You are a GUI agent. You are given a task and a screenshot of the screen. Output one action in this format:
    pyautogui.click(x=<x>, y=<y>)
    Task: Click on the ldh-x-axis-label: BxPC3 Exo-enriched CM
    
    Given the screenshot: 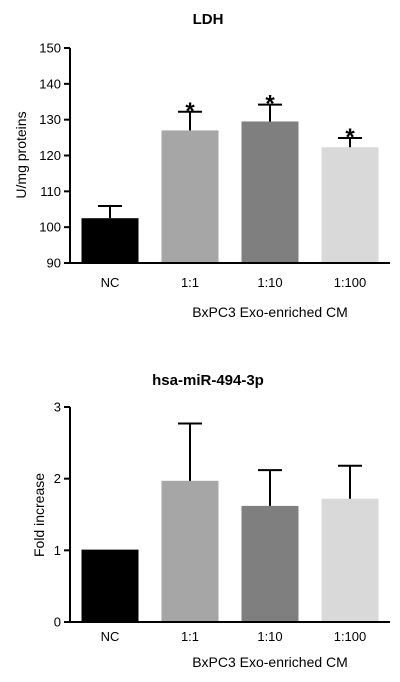 What is the action you would take?
    pyautogui.click(x=270, y=312)
    